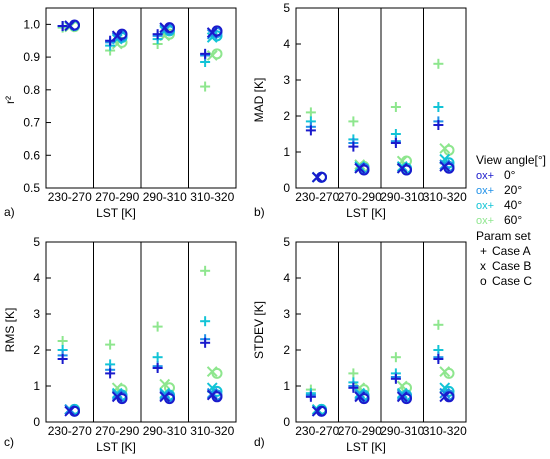 This screenshot has width=550, height=459. Describe the element at coordinates (217, 373) in the screenshot. I see `panel-c-marker-60deg-case-c` at that location.